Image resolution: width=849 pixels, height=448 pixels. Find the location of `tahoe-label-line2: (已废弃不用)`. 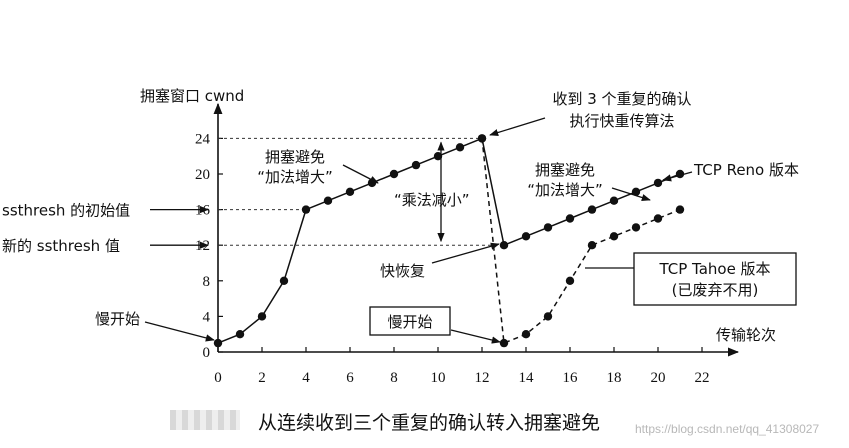

tahoe-label-line2: (已废弃不用) is located at coordinates (715, 290).